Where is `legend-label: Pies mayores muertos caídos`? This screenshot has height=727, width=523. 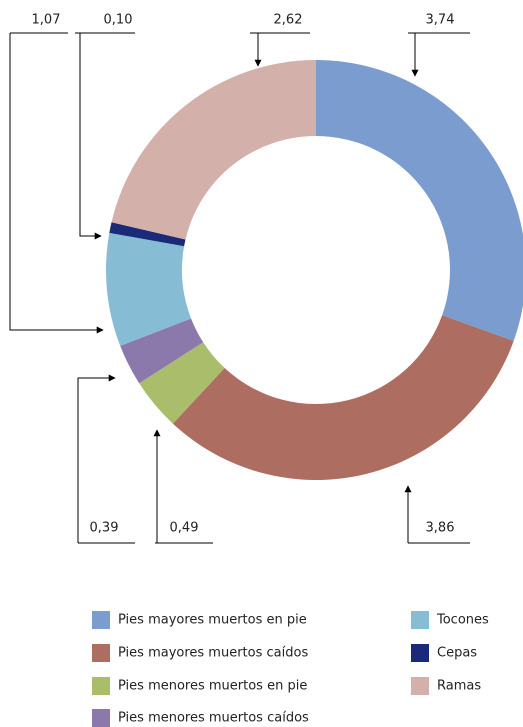 legend-label: Pies mayores muertos caídos is located at coordinates (213, 653).